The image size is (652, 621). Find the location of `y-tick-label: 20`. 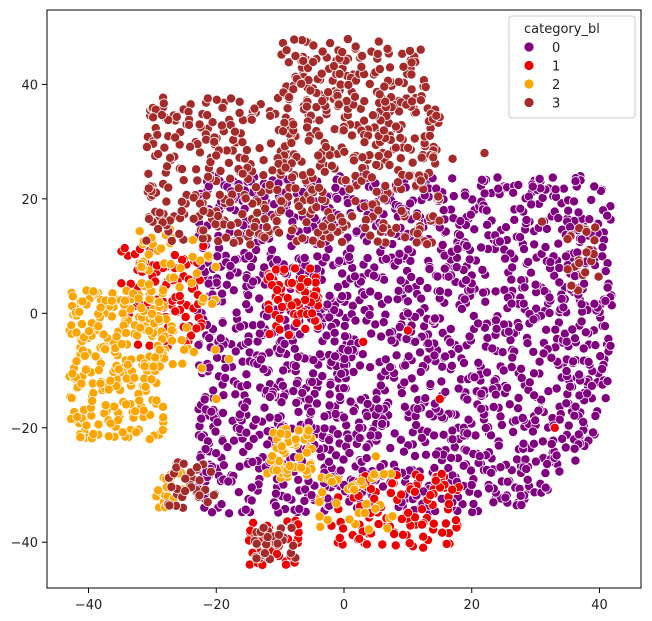

y-tick-label: 20 is located at coordinates (29, 200).